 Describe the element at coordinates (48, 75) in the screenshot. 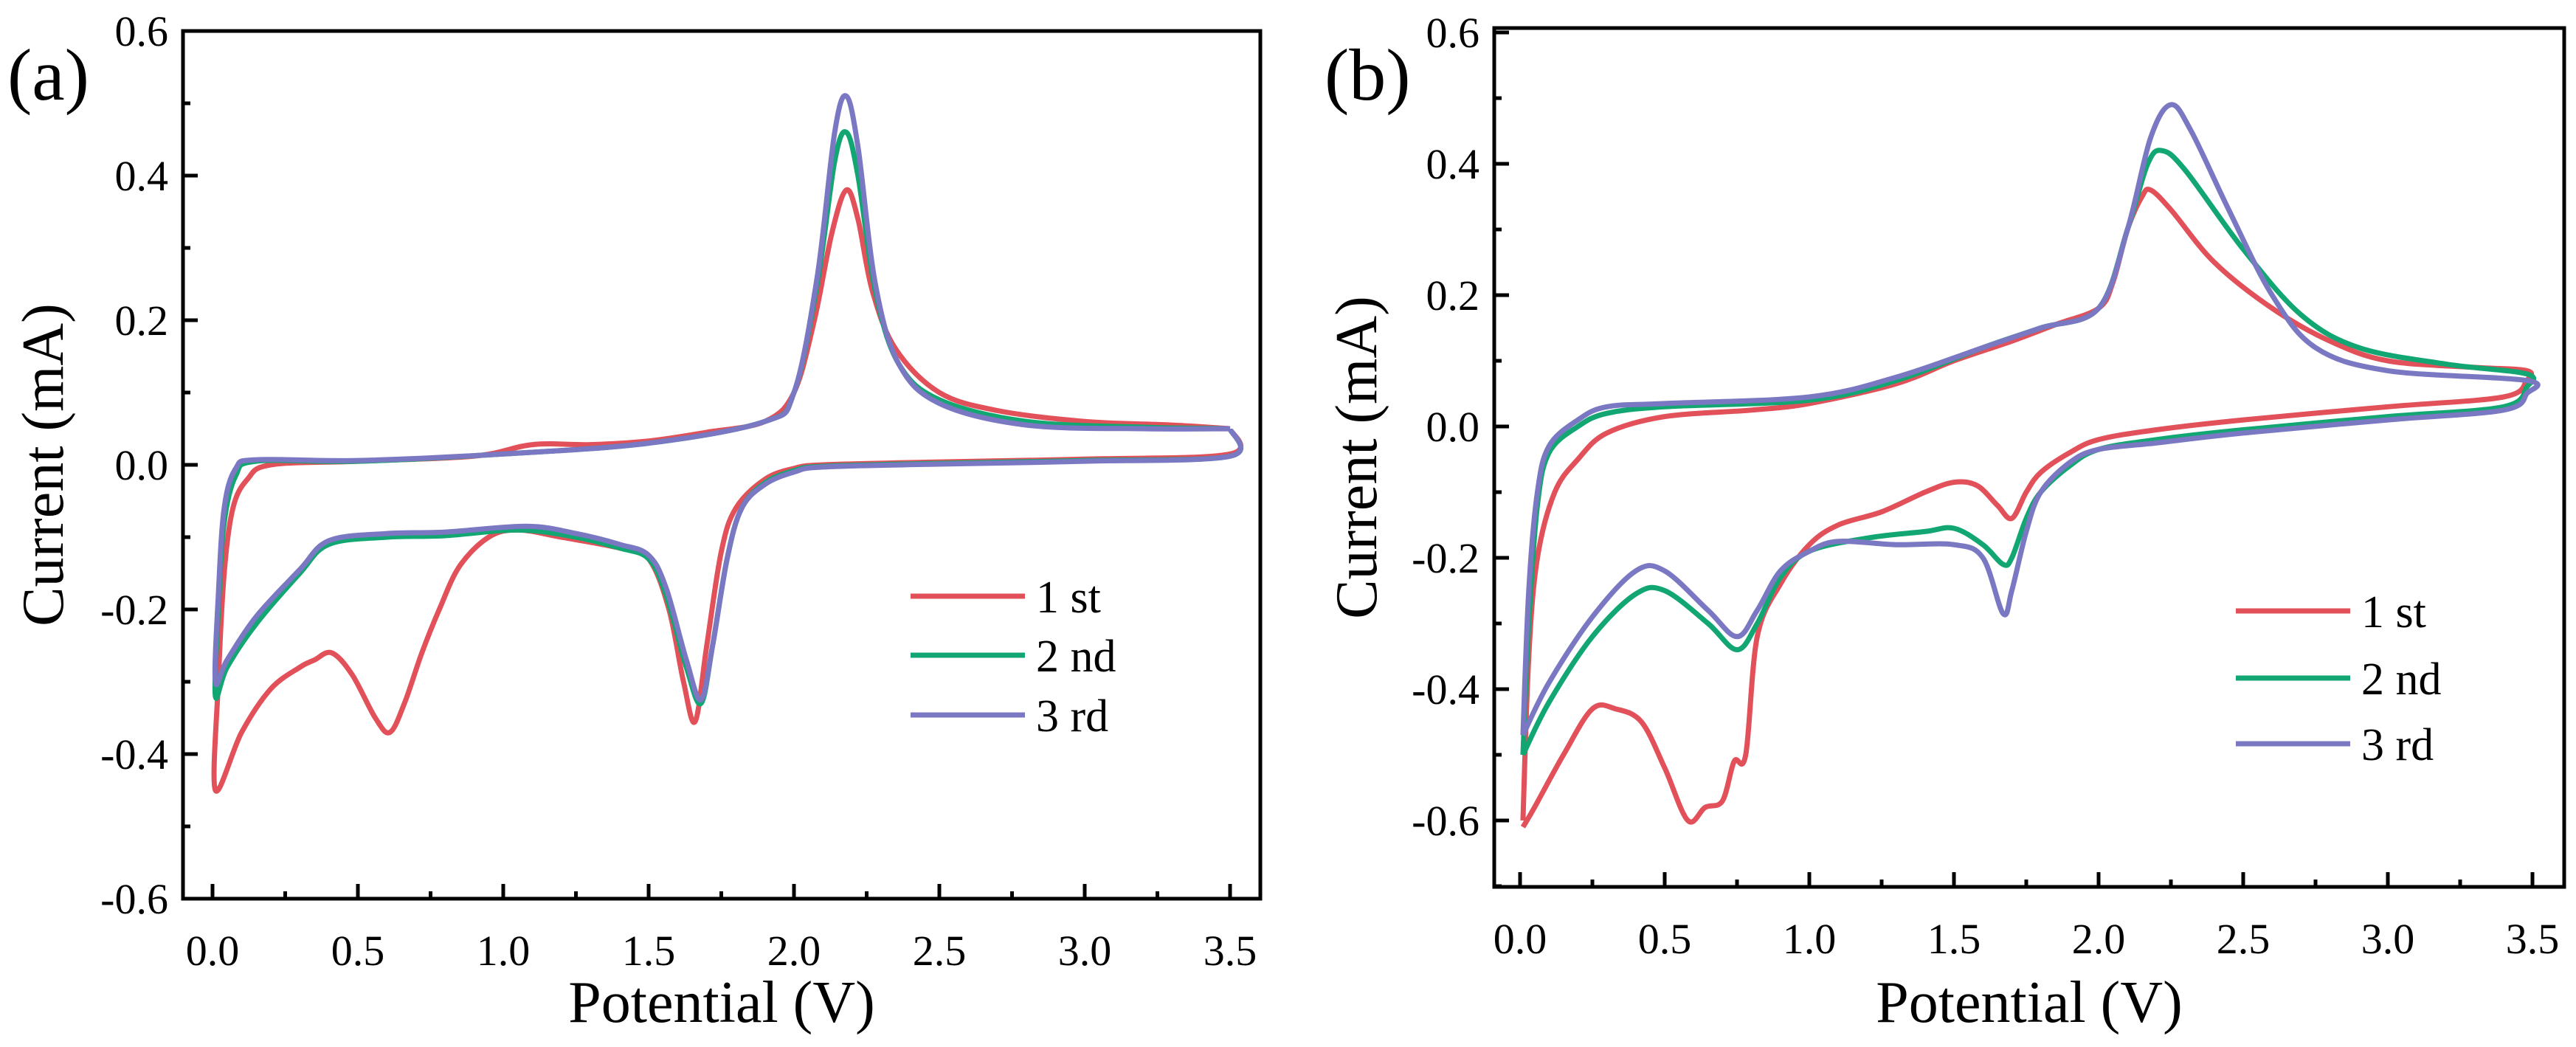

I see `panel-label: (a)` at that location.